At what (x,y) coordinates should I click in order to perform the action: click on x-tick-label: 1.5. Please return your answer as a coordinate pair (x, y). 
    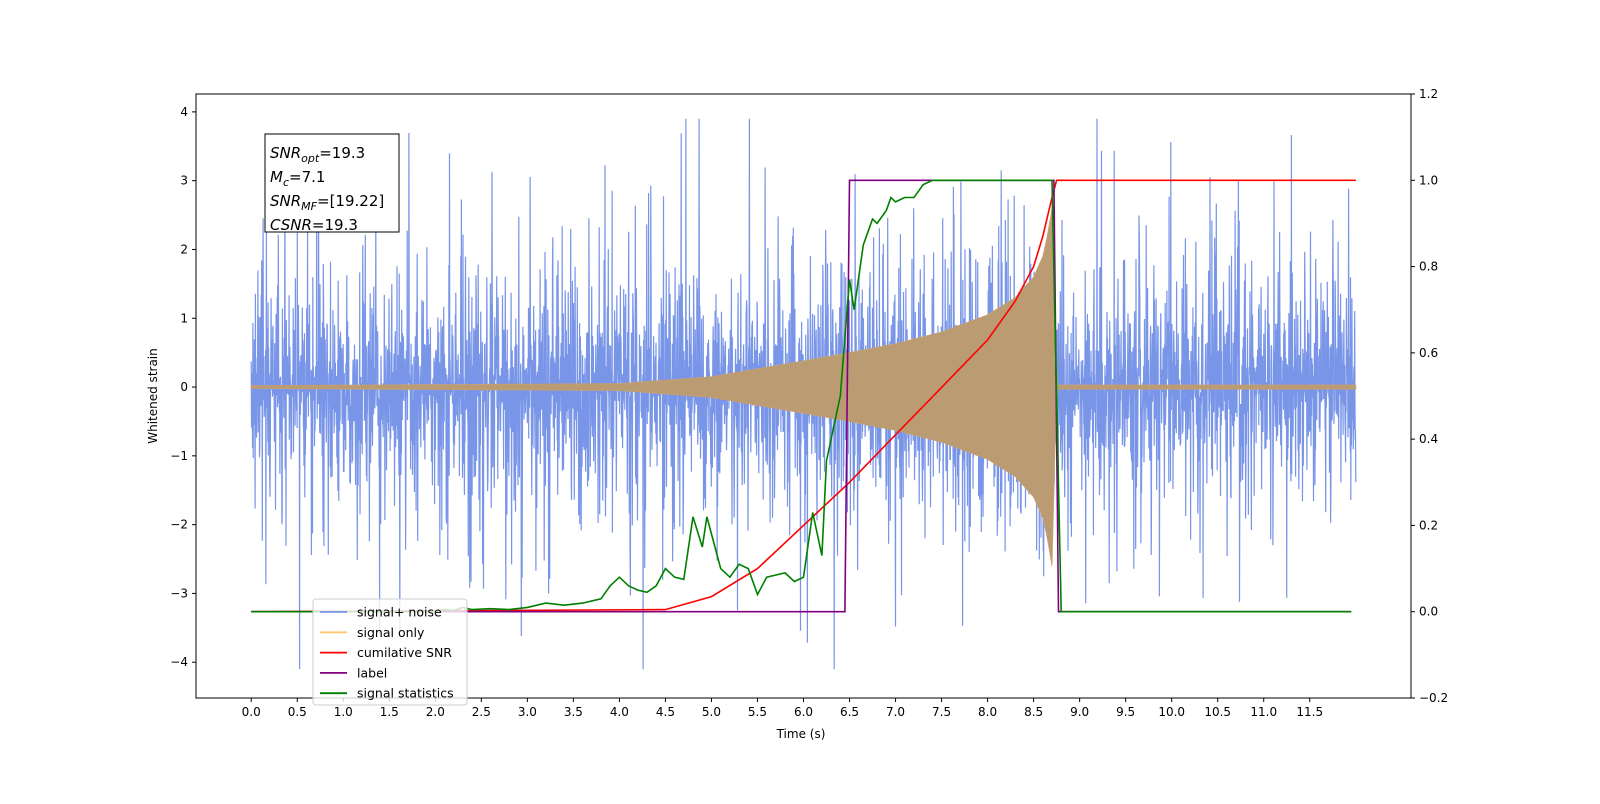
    Looking at the image, I should click on (389, 712).